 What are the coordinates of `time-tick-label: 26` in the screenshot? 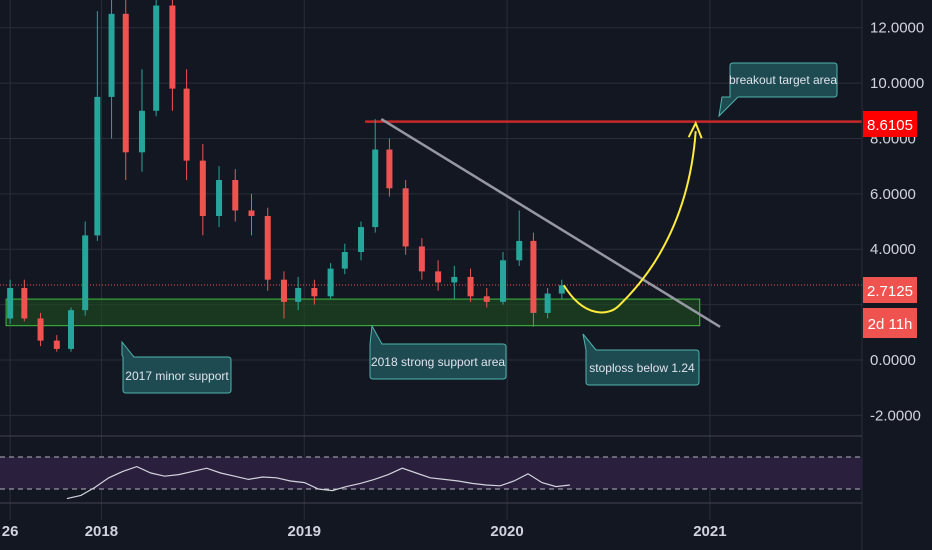 It's located at (10, 531).